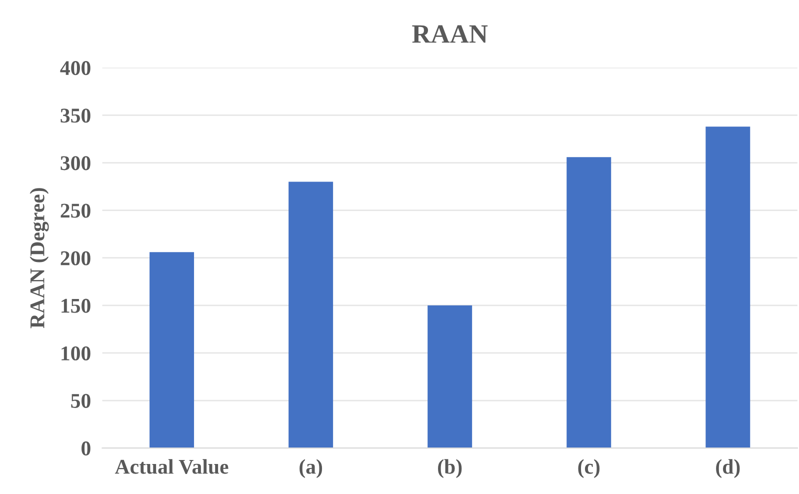  What do you see at coordinates (75, 115) in the screenshot?
I see `y-tick-label: 350` at bounding box center [75, 115].